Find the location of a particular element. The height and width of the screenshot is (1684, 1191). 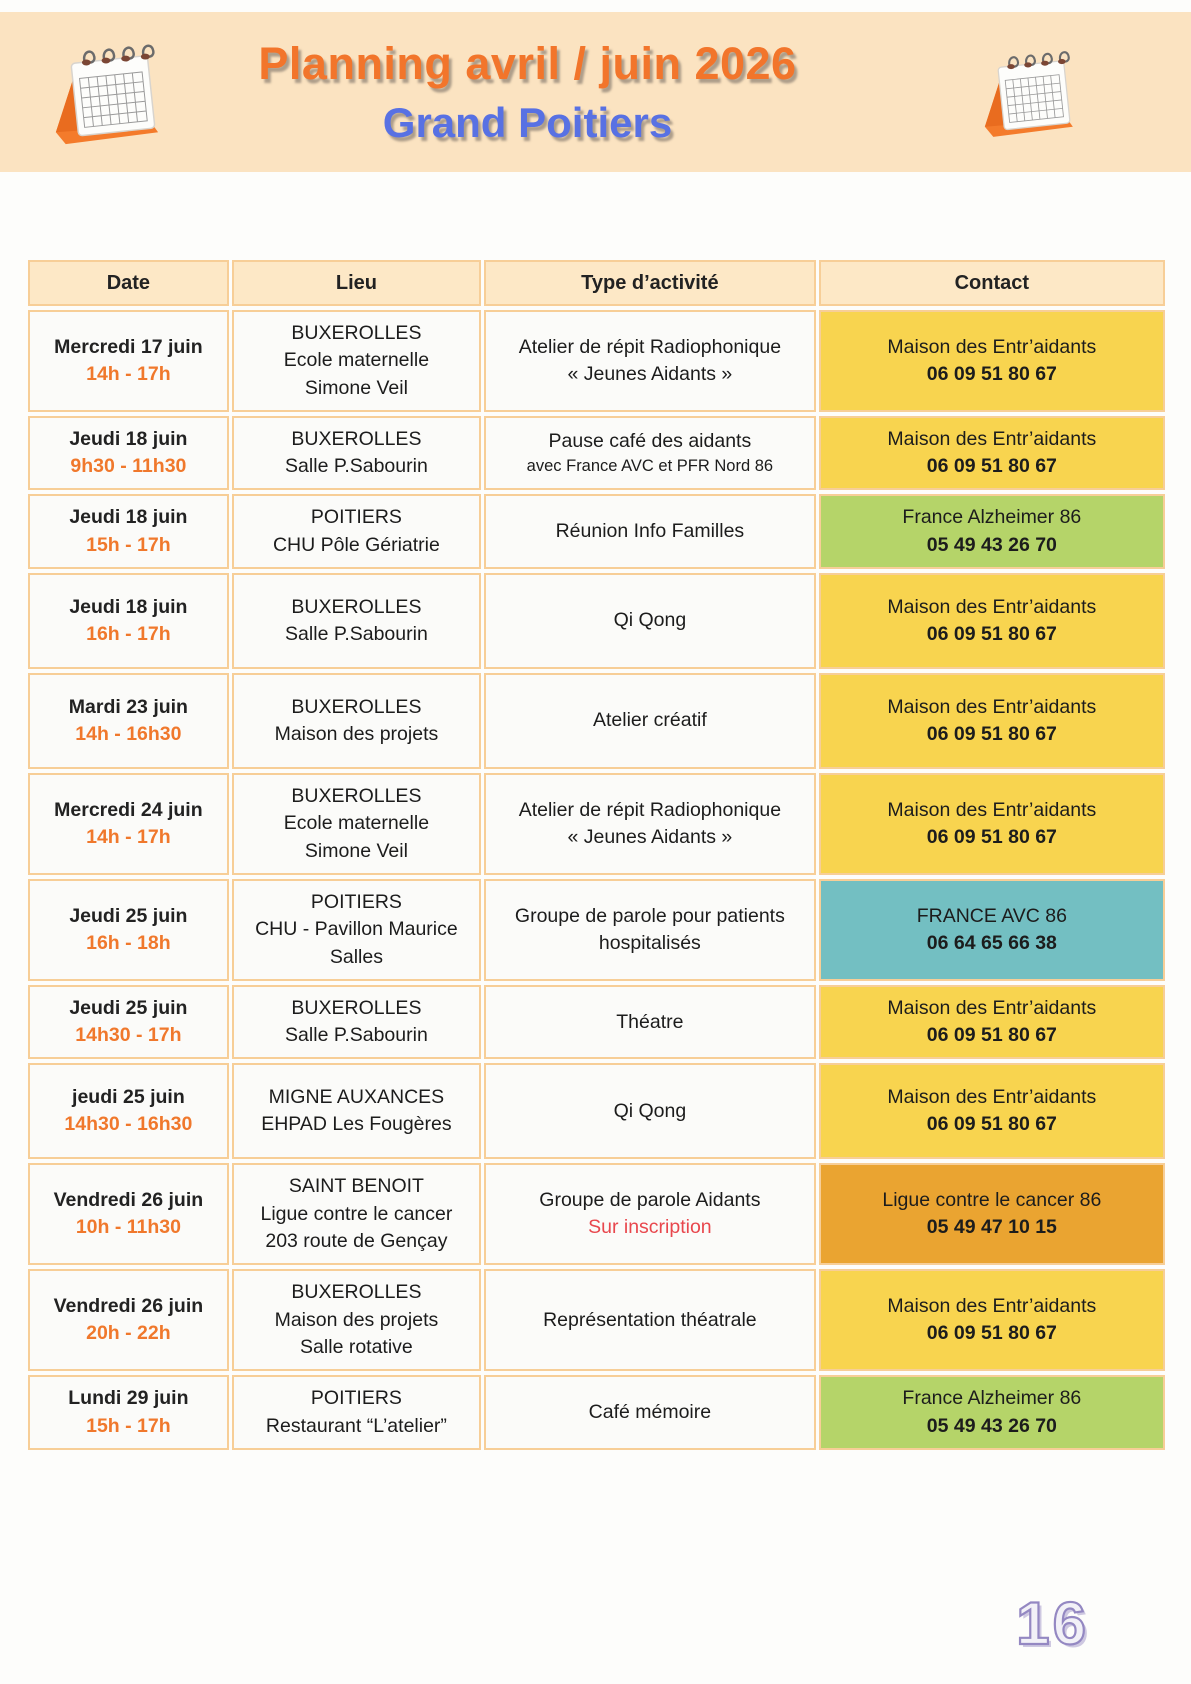

activity-cell: Représentation théatrale is located at coordinates (650, 1320).